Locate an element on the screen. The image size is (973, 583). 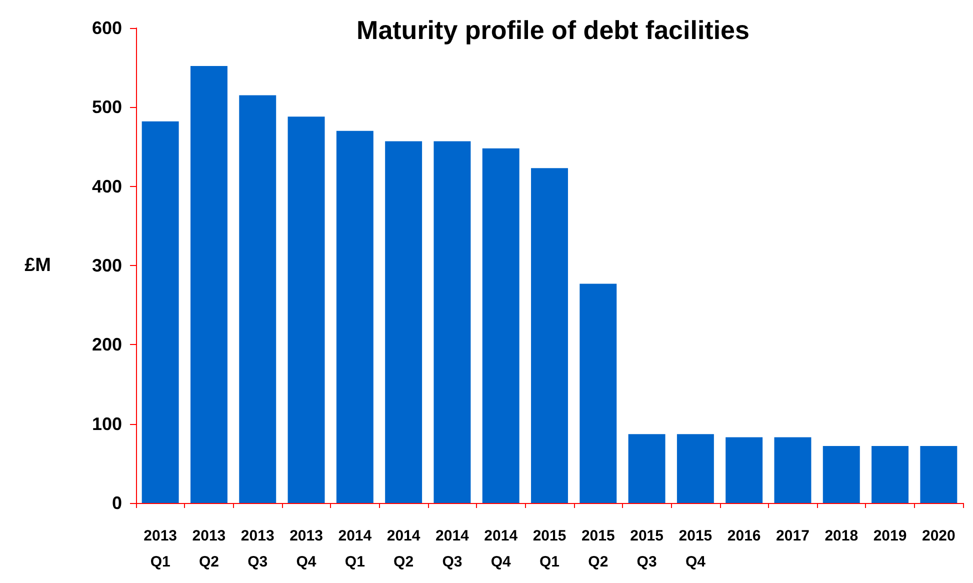
y-axis-title: £M is located at coordinates (37, 265).